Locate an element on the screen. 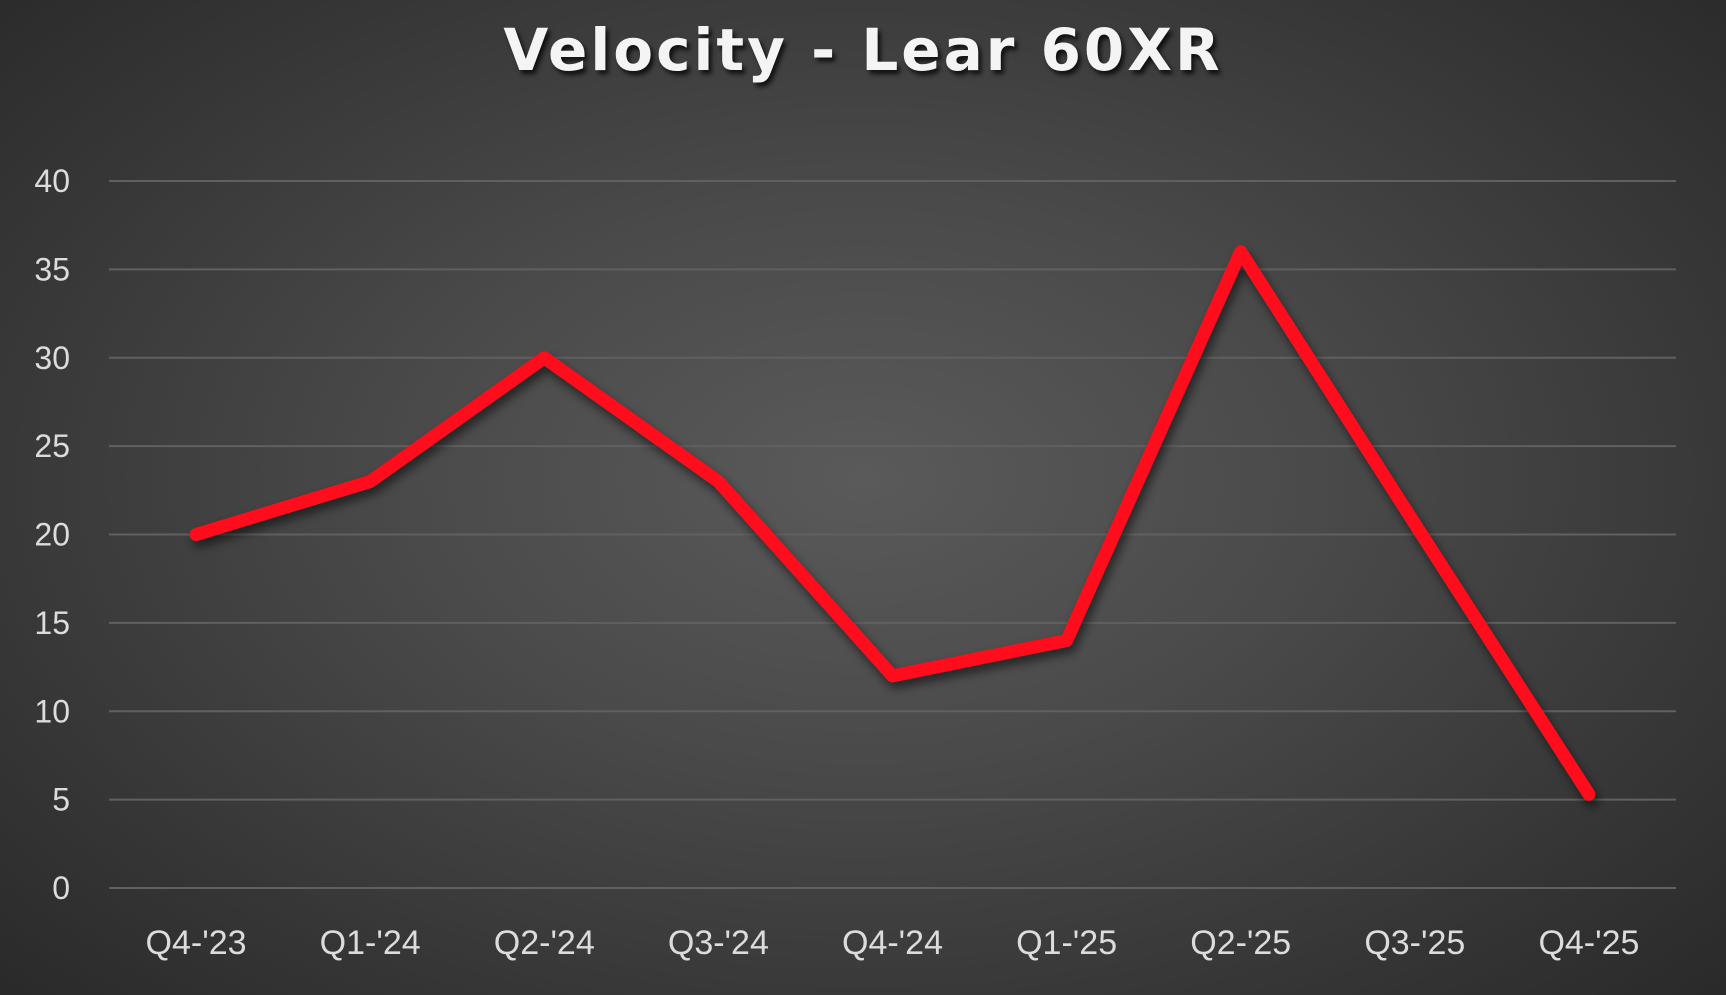 The height and width of the screenshot is (995, 1726). y-tick-label: 35 is located at coordinates (52, 269).